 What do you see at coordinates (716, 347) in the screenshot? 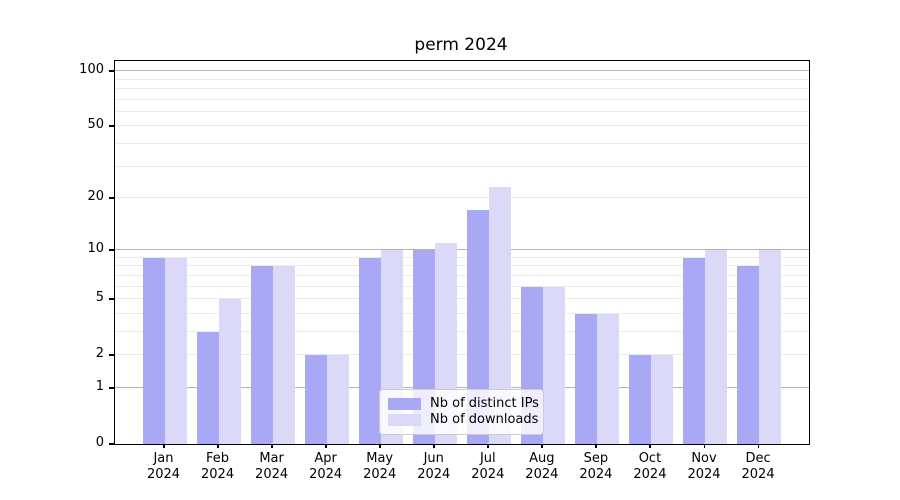
I see `bar-downloads-nov` at bounding box center [716, 347].